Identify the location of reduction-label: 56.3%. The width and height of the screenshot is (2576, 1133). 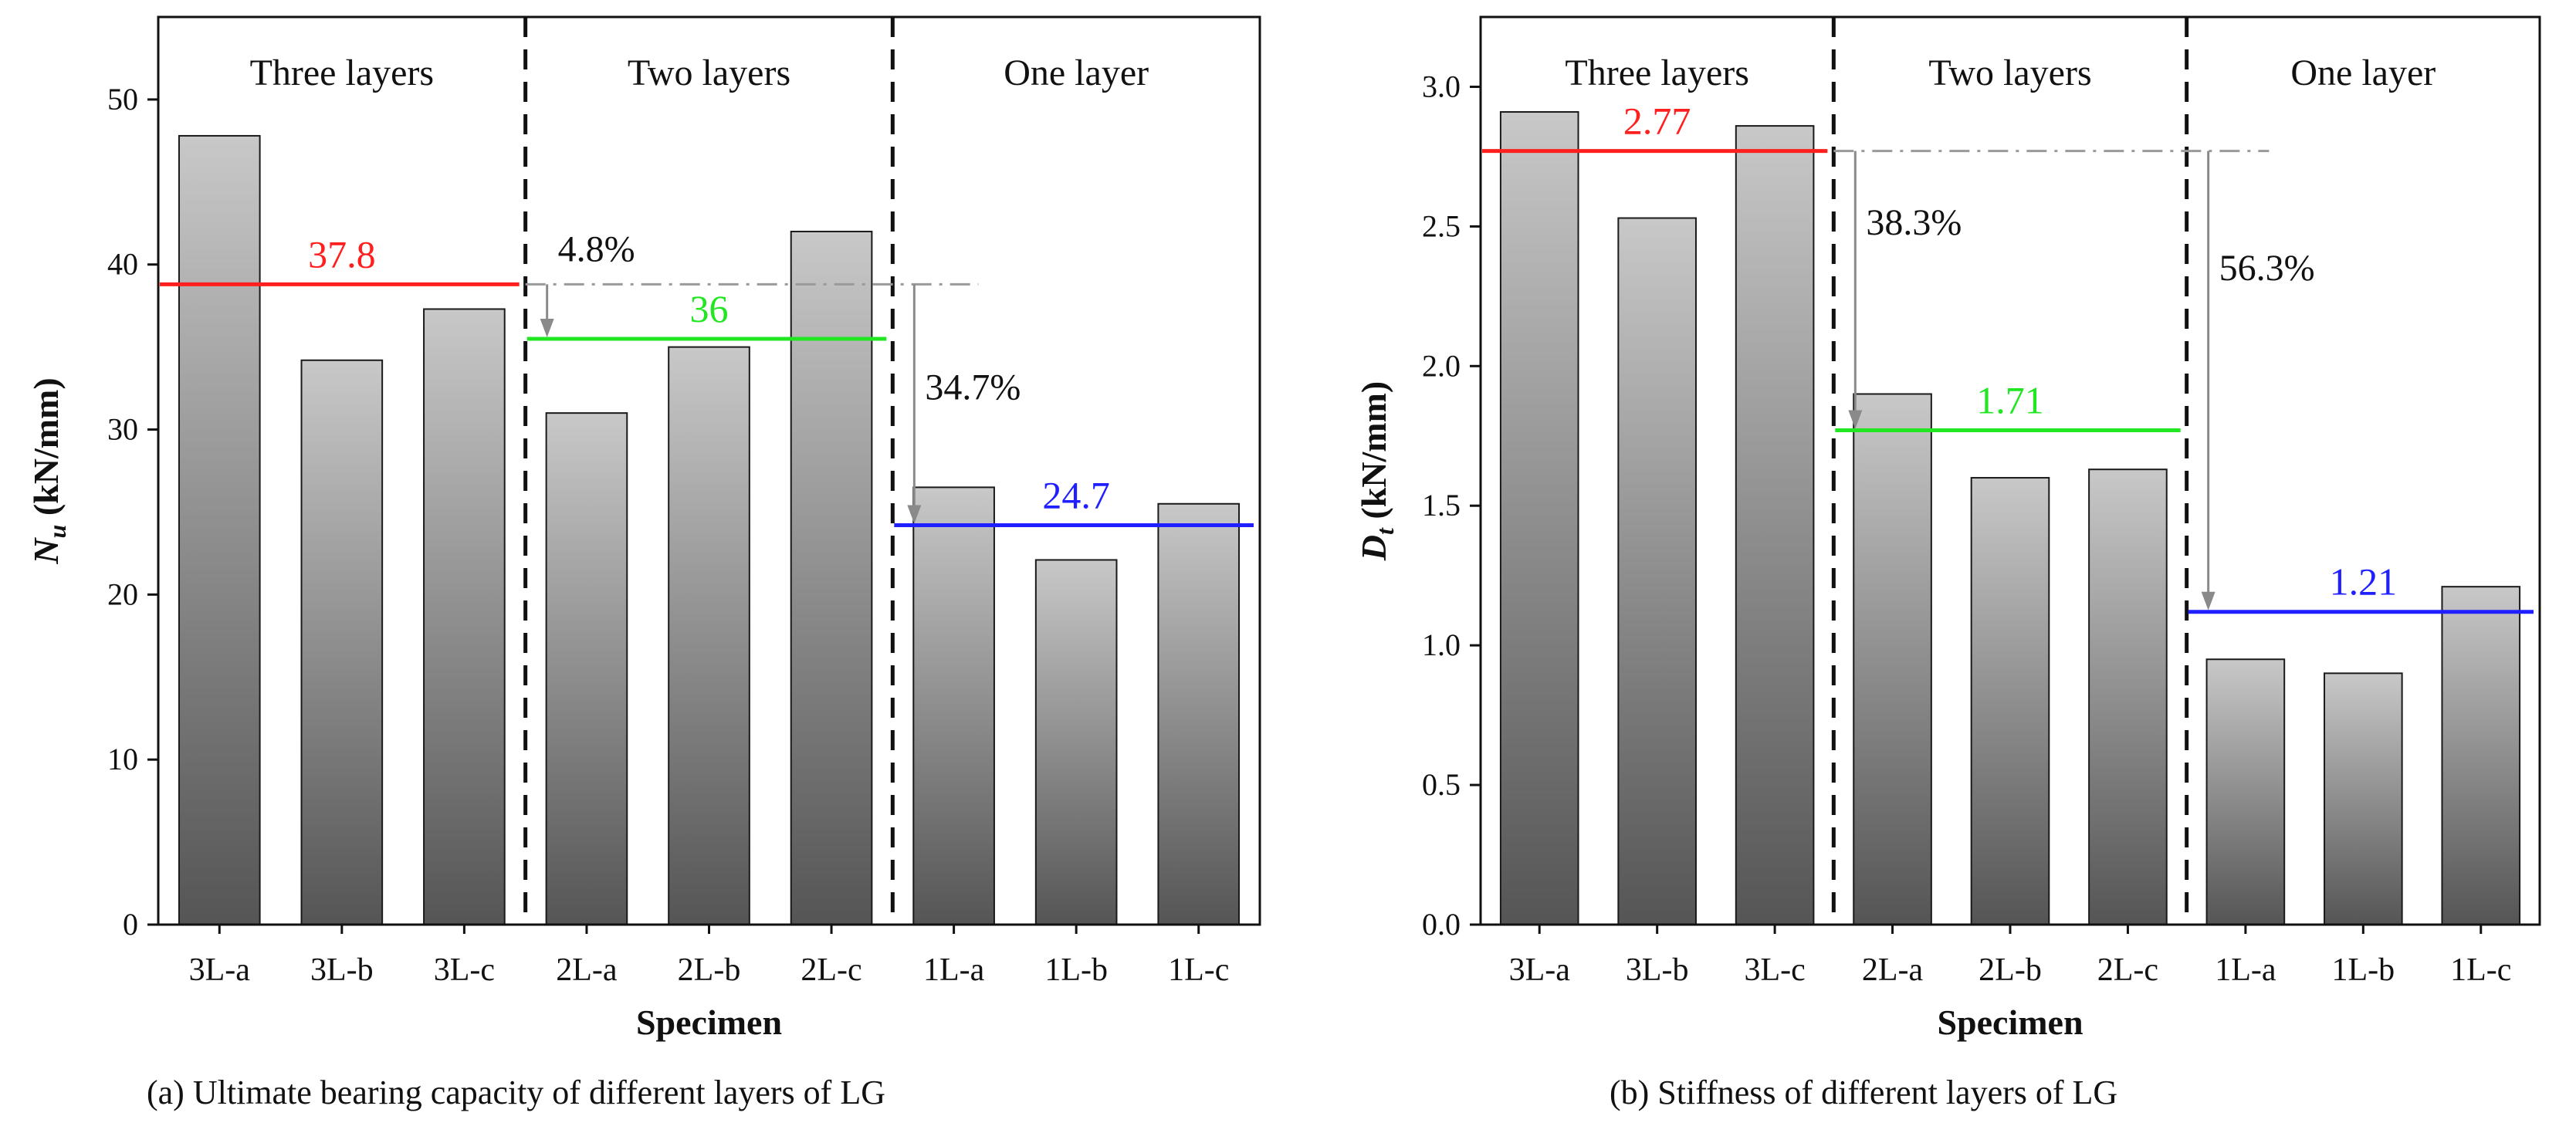
(2267, 268).